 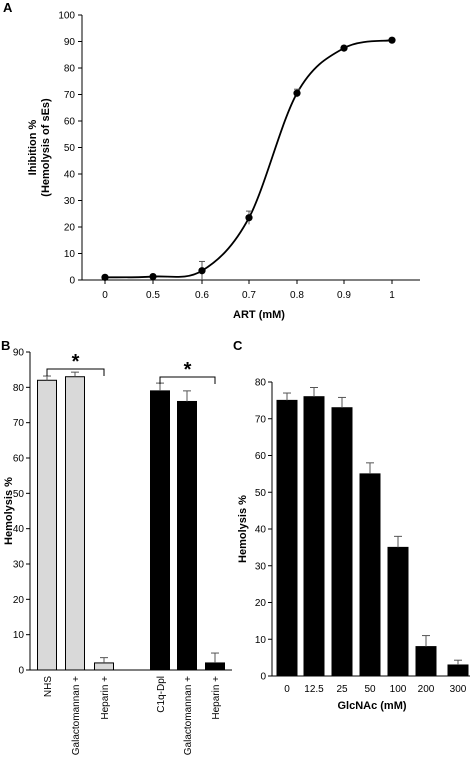 What do you see at coordinates (261, 640) in the screenshot?
I see `y-tick-label-c: 10` at bounding box center [261, 640].